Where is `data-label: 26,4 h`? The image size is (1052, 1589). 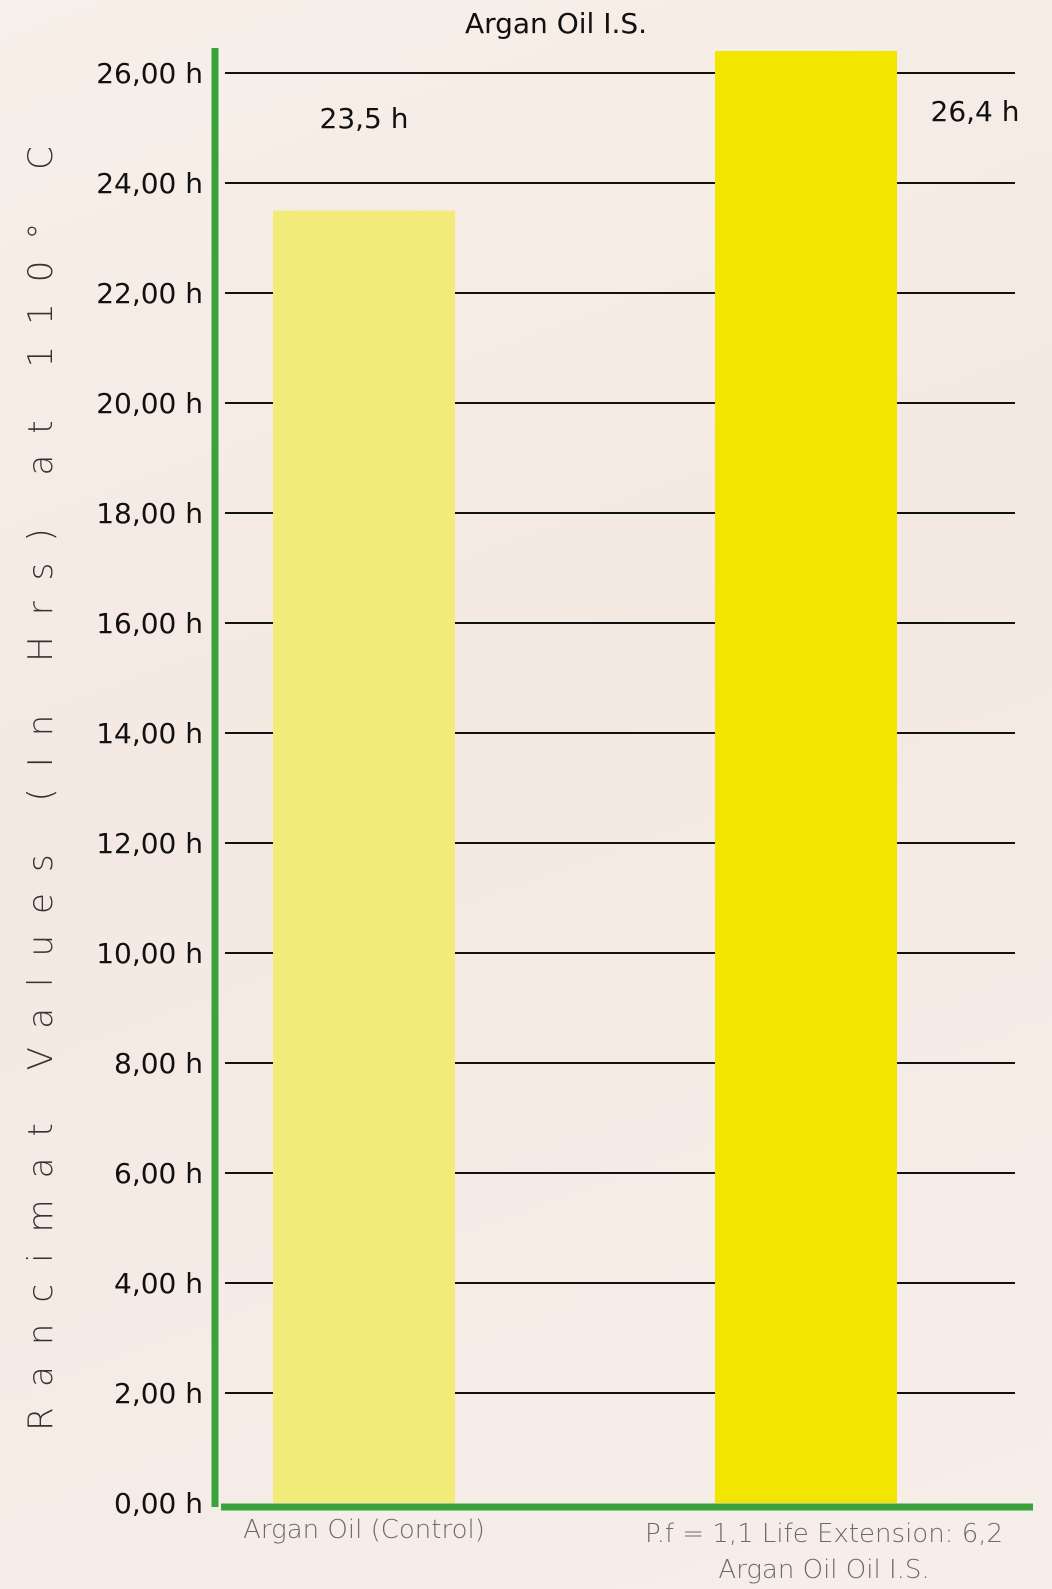 data-label: 26,4 h is located at coordinates (975, 111).